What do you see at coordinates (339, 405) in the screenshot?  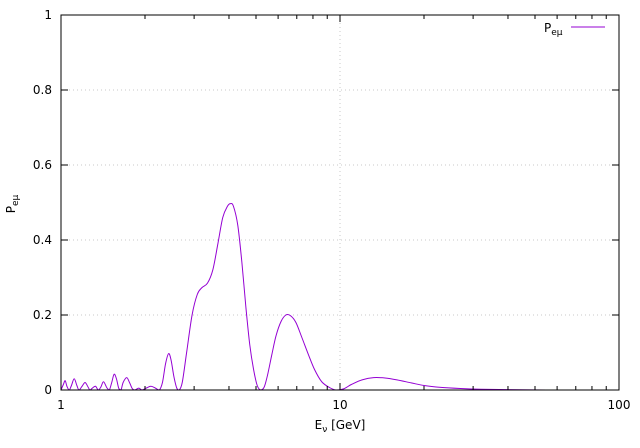 I see `x-tick-label: 10` at bounding box center [339, 405].